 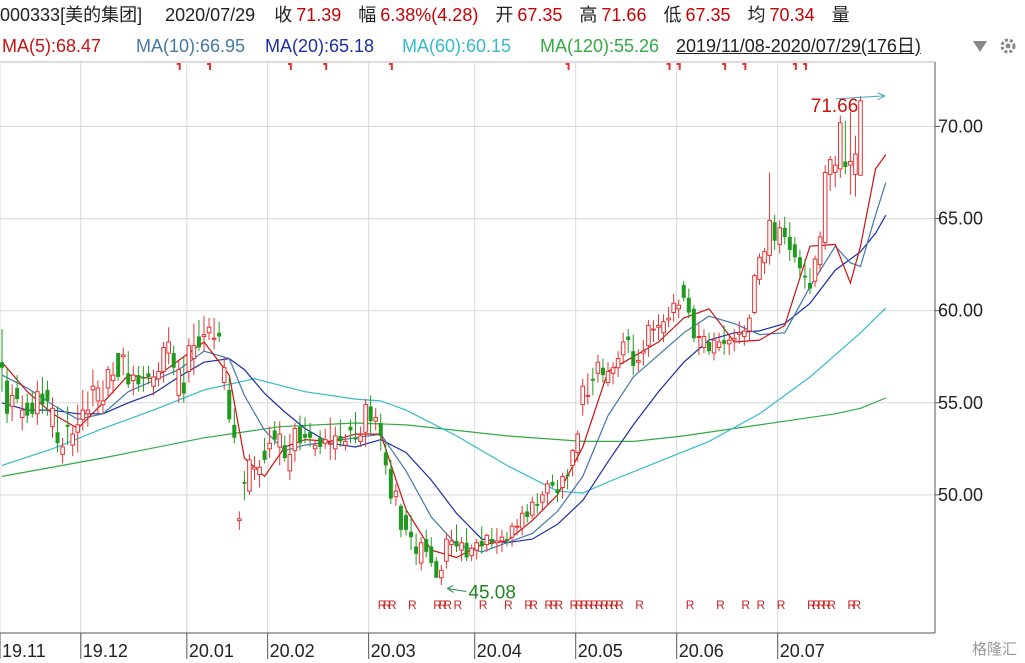 What do you see at coordinates (980, 46) in the screenshot?
I see `triangle-down-icon` at bounding box center [980, 46].